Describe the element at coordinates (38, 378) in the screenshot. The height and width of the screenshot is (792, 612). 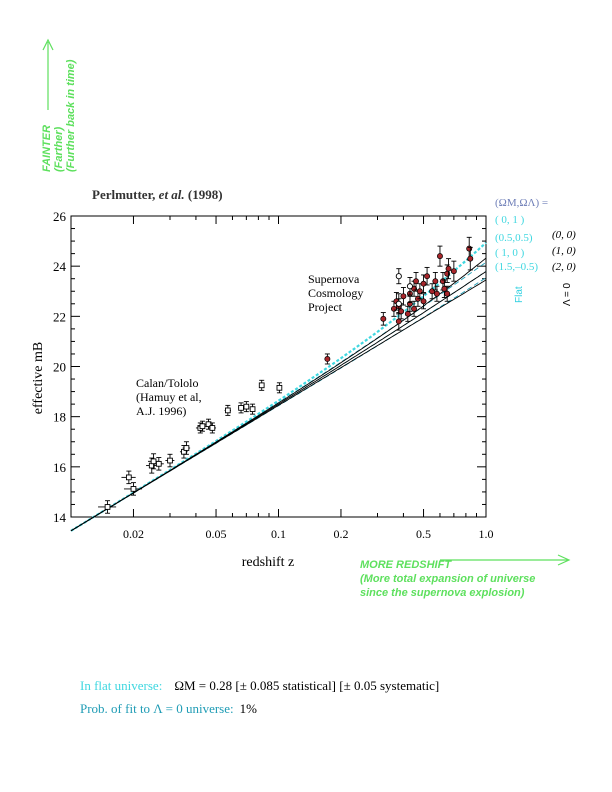
I see `y-axis-title: effective mB` at that location.